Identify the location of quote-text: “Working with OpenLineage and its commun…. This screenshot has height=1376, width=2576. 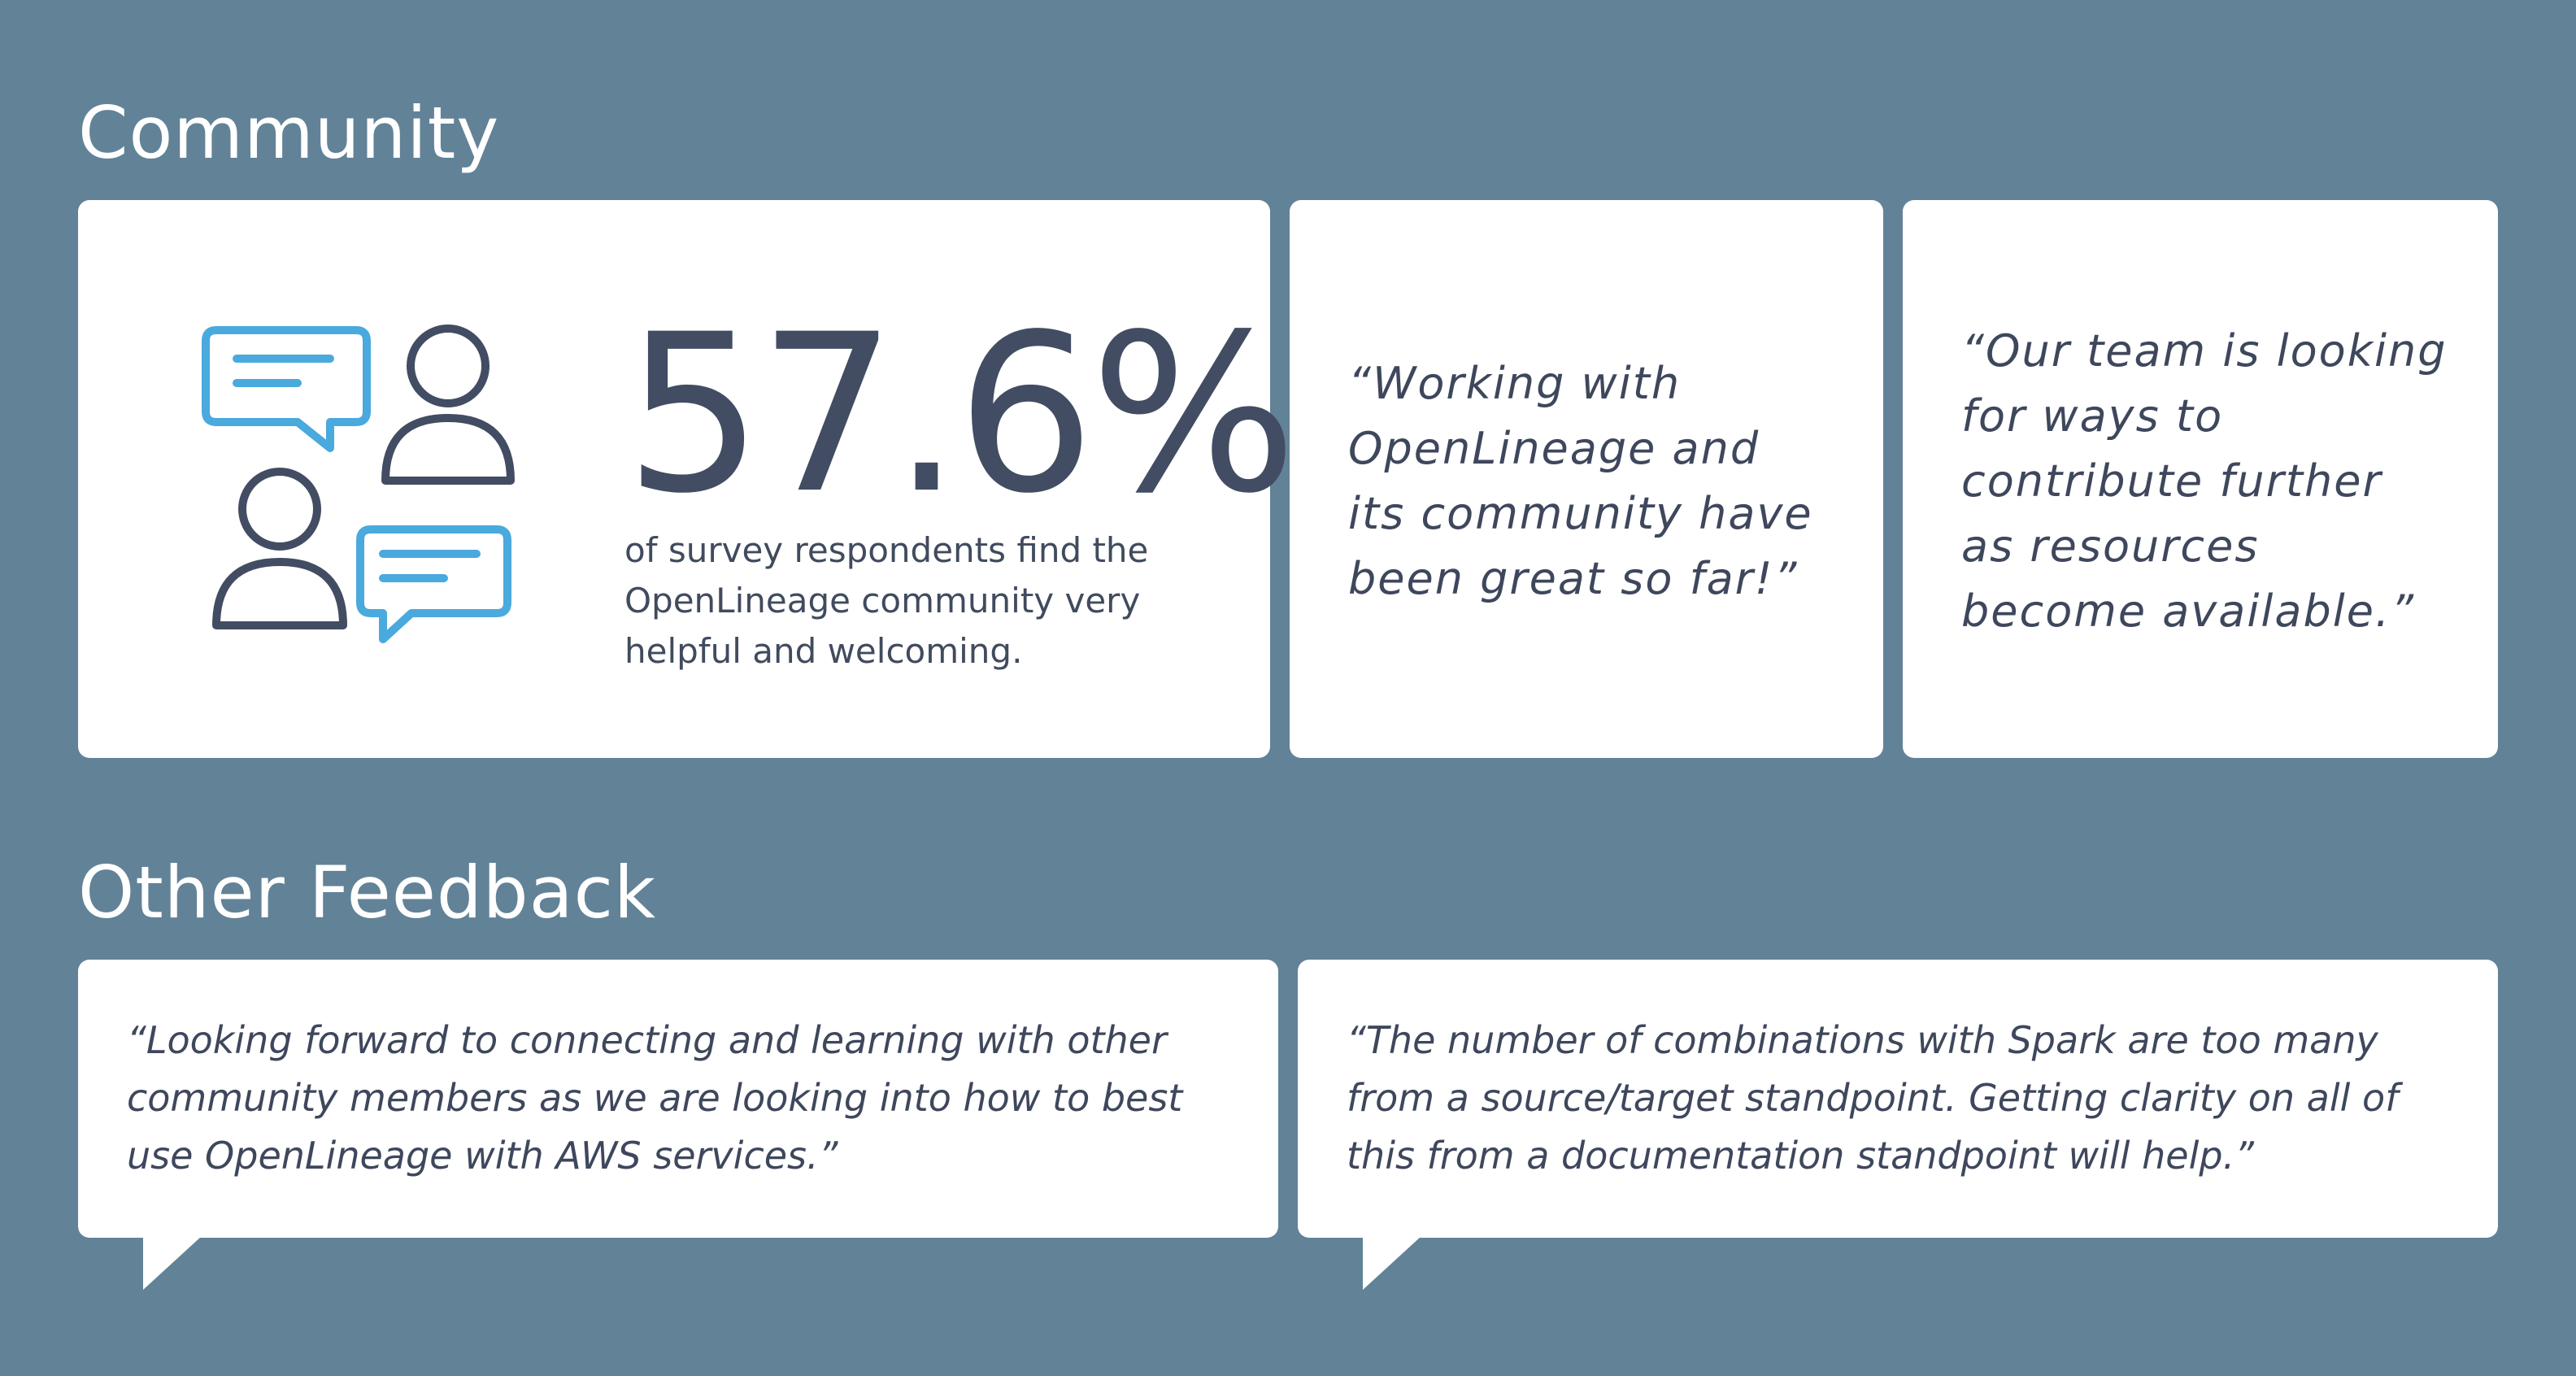
(1581, 481).